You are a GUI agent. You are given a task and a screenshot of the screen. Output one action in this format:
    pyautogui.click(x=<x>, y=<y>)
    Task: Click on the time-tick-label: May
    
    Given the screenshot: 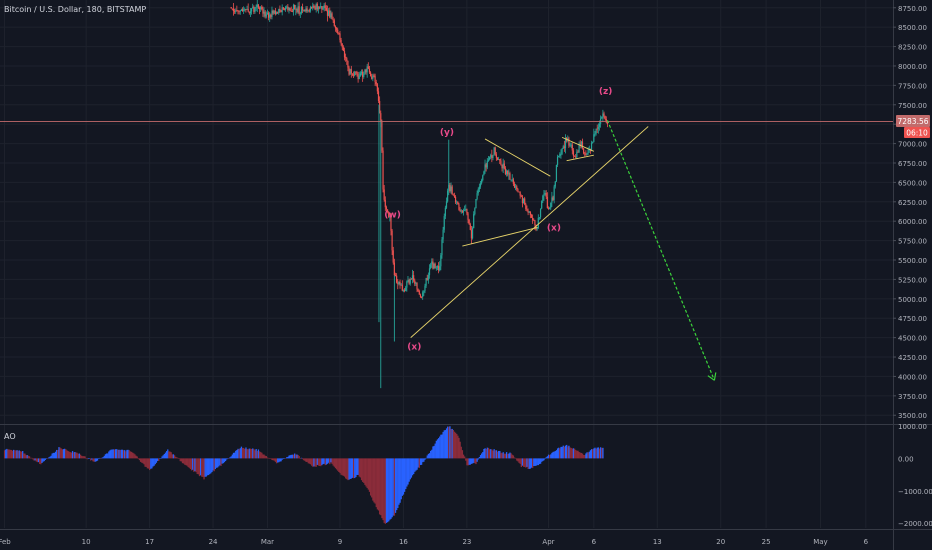 What is the action you would take?
    pyautogui.click(x=820, y=542)
    